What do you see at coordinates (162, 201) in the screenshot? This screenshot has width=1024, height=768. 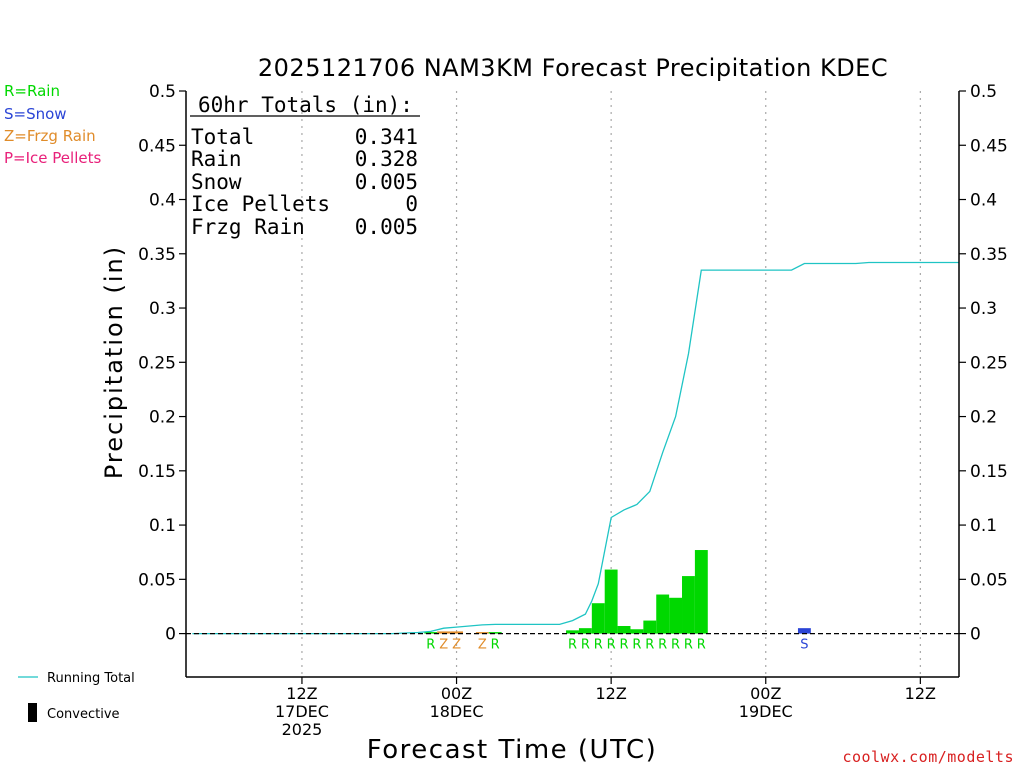 I see `y-tick-label-left-2: 0.4` at bounding box center [162, 201].